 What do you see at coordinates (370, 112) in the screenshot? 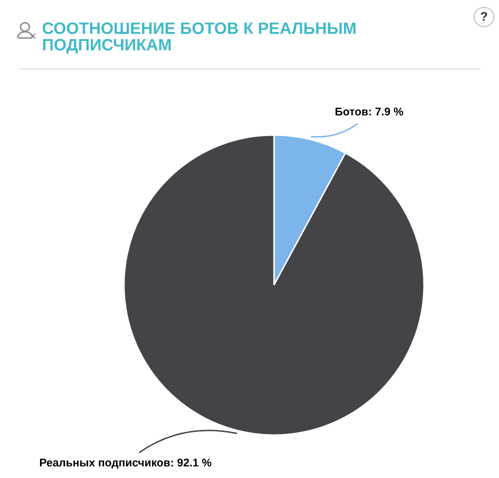
I see `slice-label: Ботов: 7.9 %` at bounding box center [370, 112].